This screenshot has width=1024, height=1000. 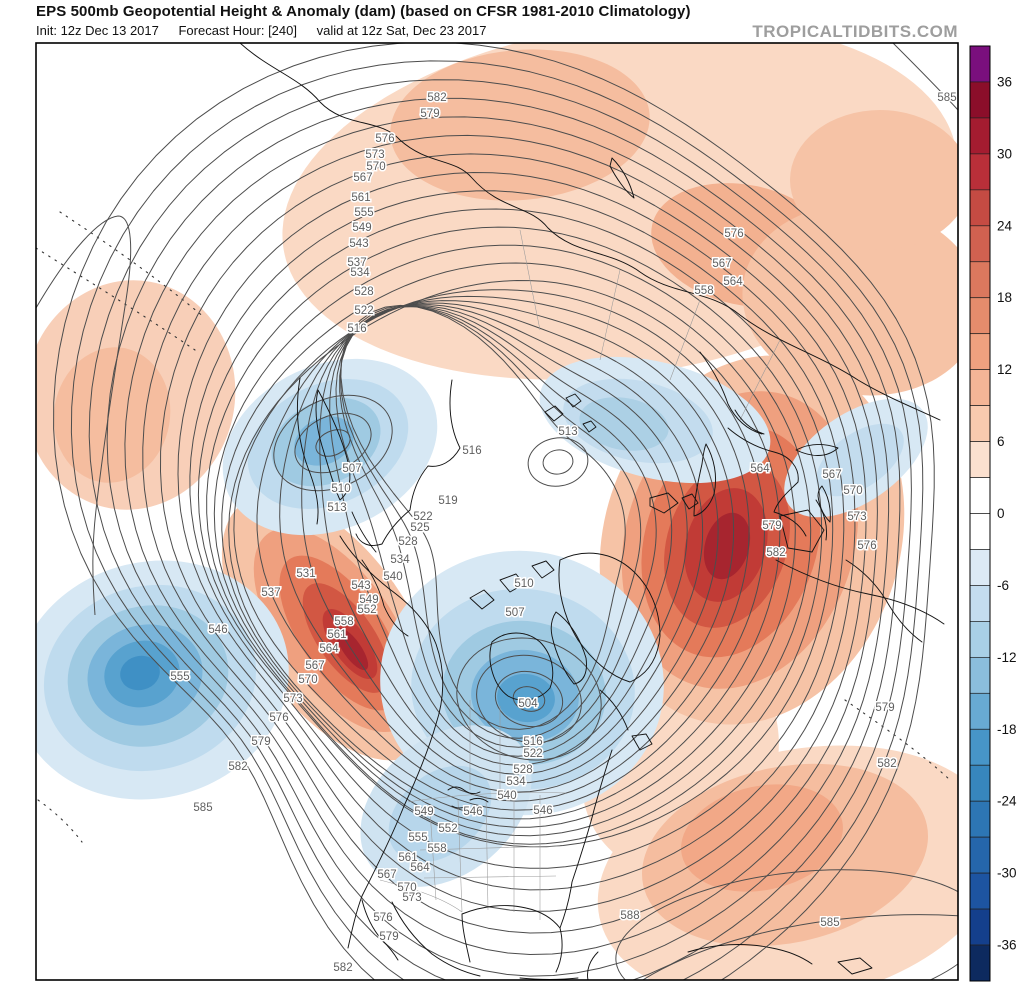 What do you see at coordinates (1007, 657) in the screenshot?
I see `colorbar-tick-label: -12` at bounding box center [1007, 657].